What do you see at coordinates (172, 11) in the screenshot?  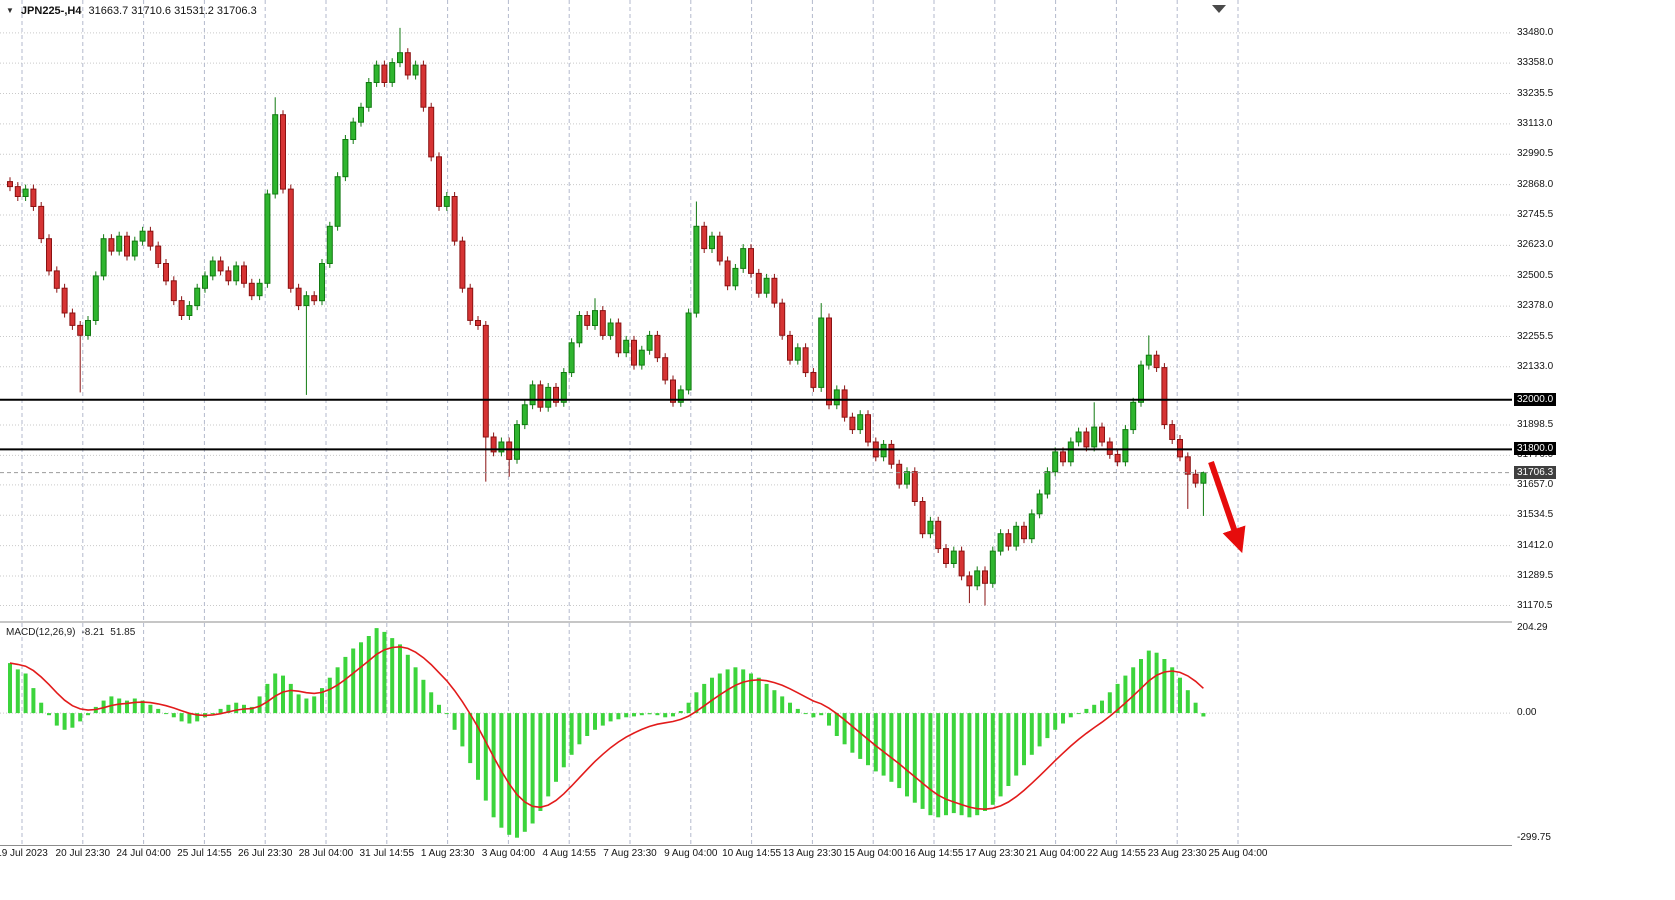 I see `ohlc-values: 31663.7 31710.6 31531.2 31706.3` at bounding box center [172, 11].